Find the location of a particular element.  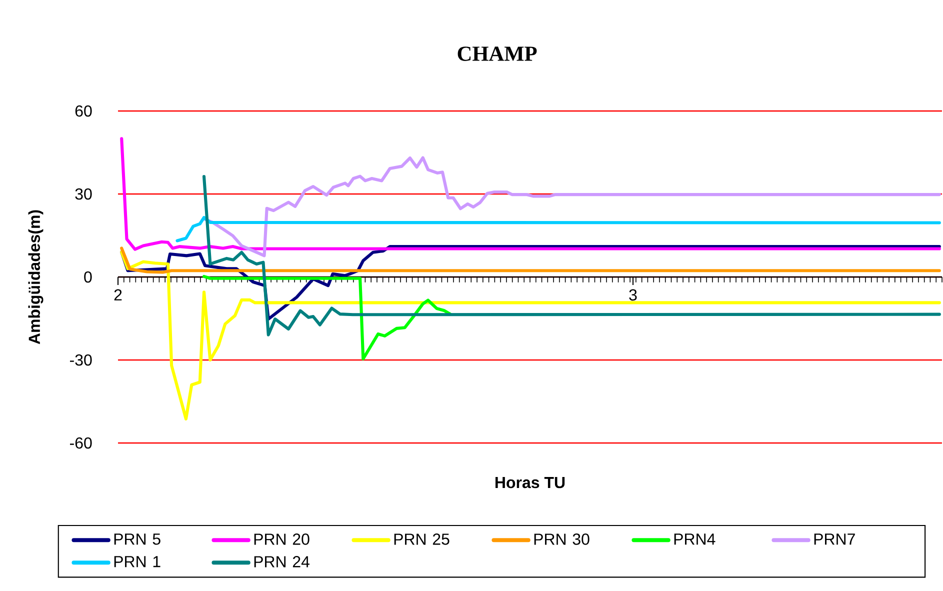

y-tick-label: -30 is located at coordinates (81, 360).